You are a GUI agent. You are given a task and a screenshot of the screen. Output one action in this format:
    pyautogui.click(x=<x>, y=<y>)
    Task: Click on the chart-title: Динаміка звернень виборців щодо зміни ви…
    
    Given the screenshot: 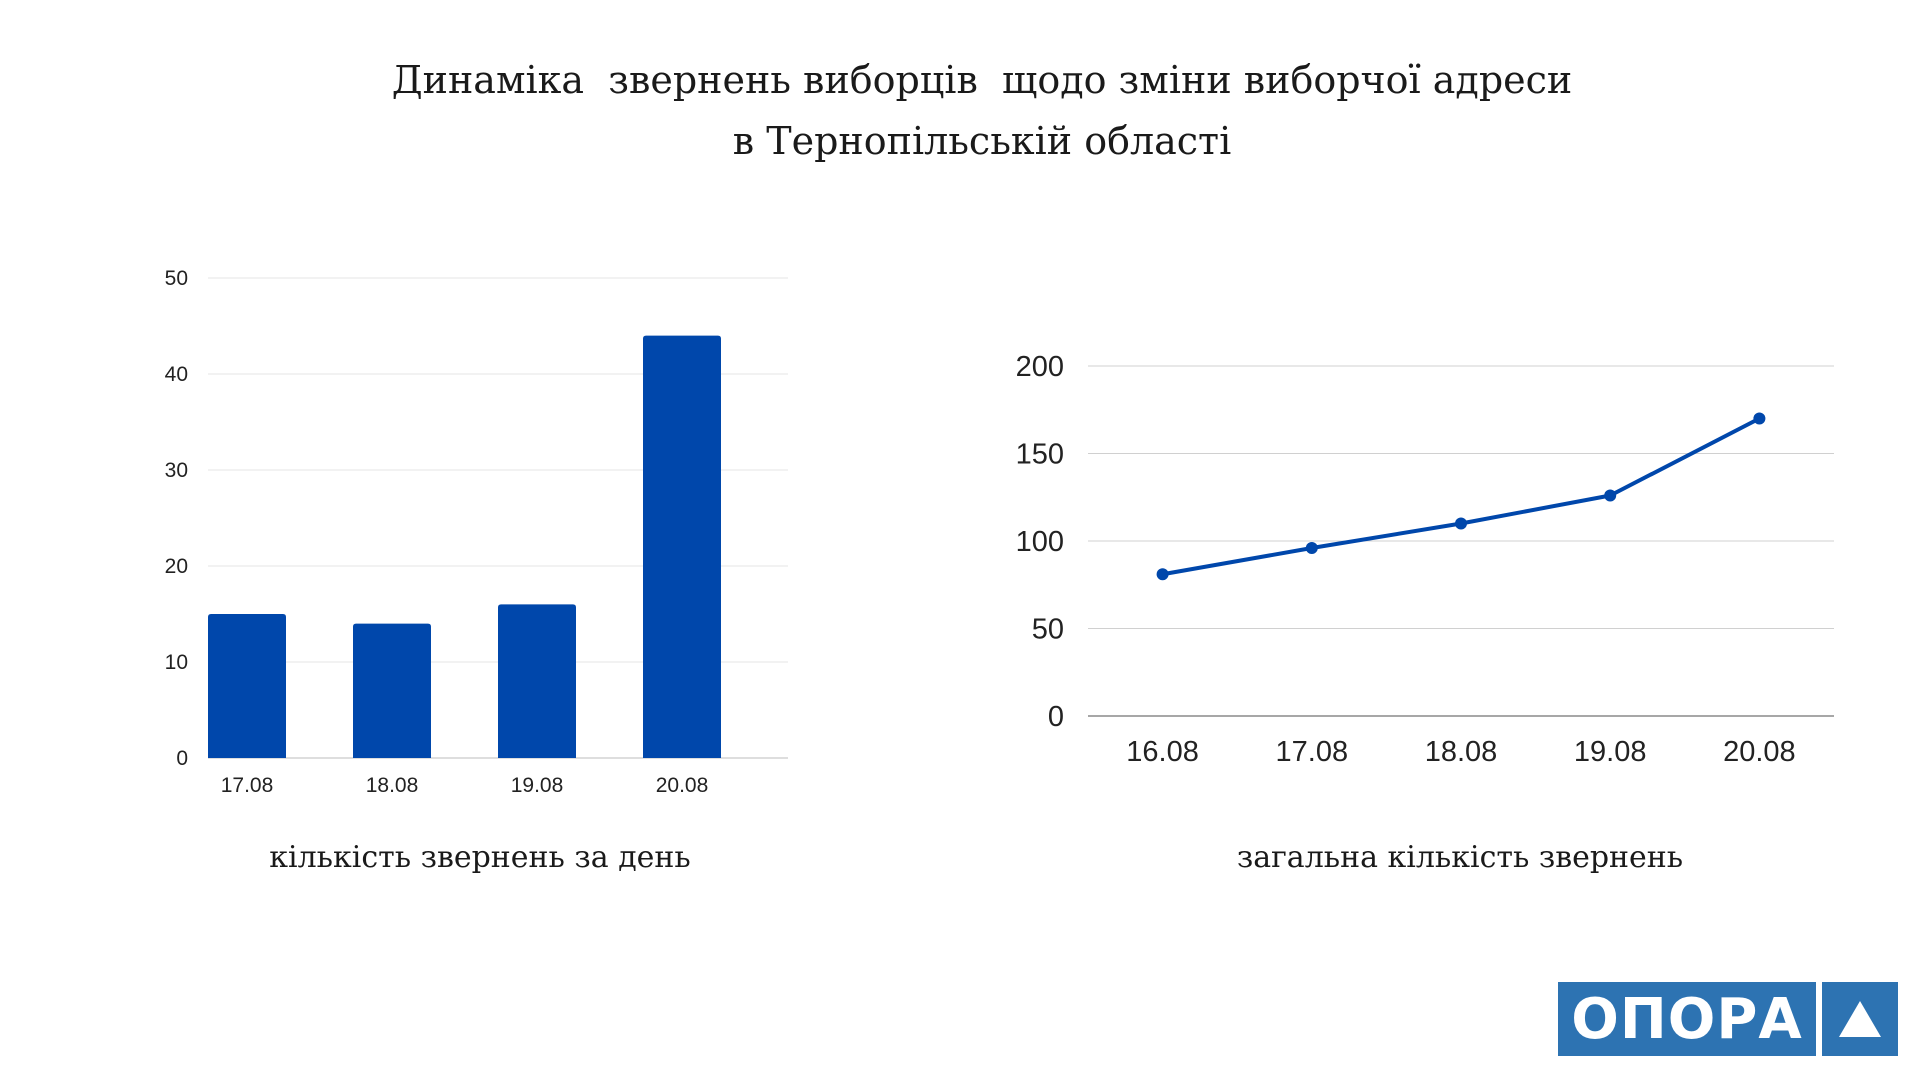 What is the action you would take?
    pyautogui.click(x=960, y=111)
    